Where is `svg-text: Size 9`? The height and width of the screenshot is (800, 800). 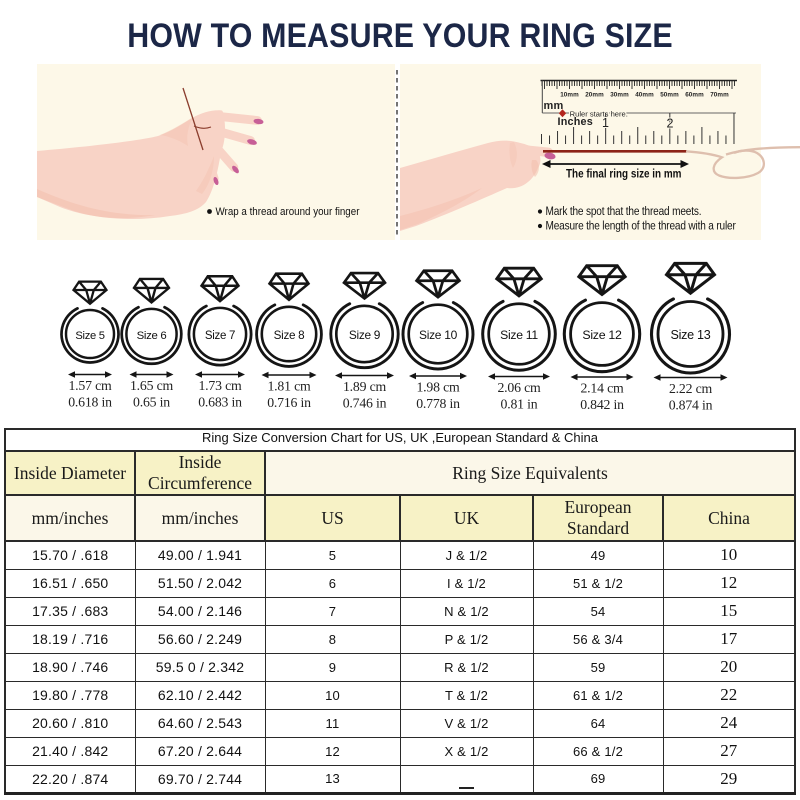 svg-text: Size 9 is located at coordinates (365, 335).